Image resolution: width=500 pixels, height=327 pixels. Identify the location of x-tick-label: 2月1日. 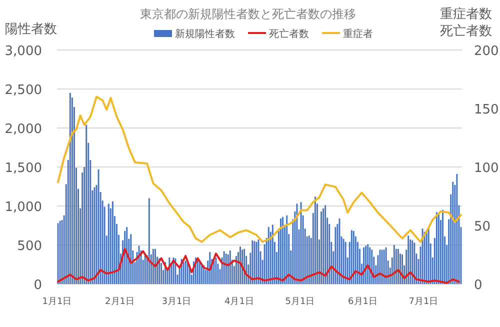
(119, 302).